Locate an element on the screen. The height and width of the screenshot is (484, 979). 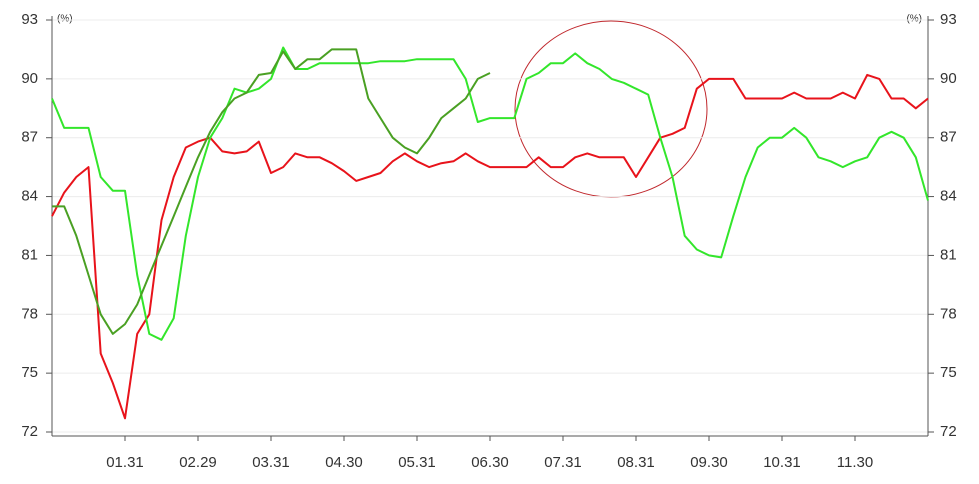
y2-tick-label: 75 is located at coordinates (948, 372).